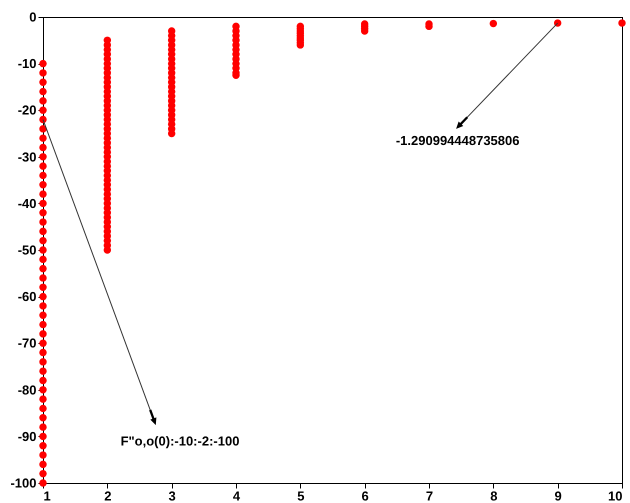  What do you see at coordinates (558, 495) in the screenshot?
I see `x-tick-label: 9` at bounding box center [558, 495].